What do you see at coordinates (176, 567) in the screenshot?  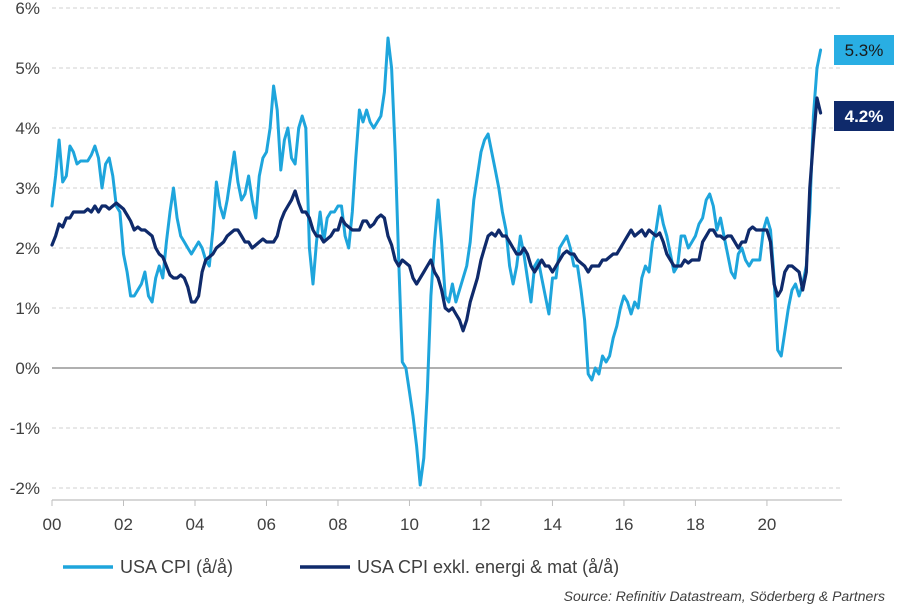 I see `legend-label-headline: USA CPI (å/å)` at bounding box center [176, 567].